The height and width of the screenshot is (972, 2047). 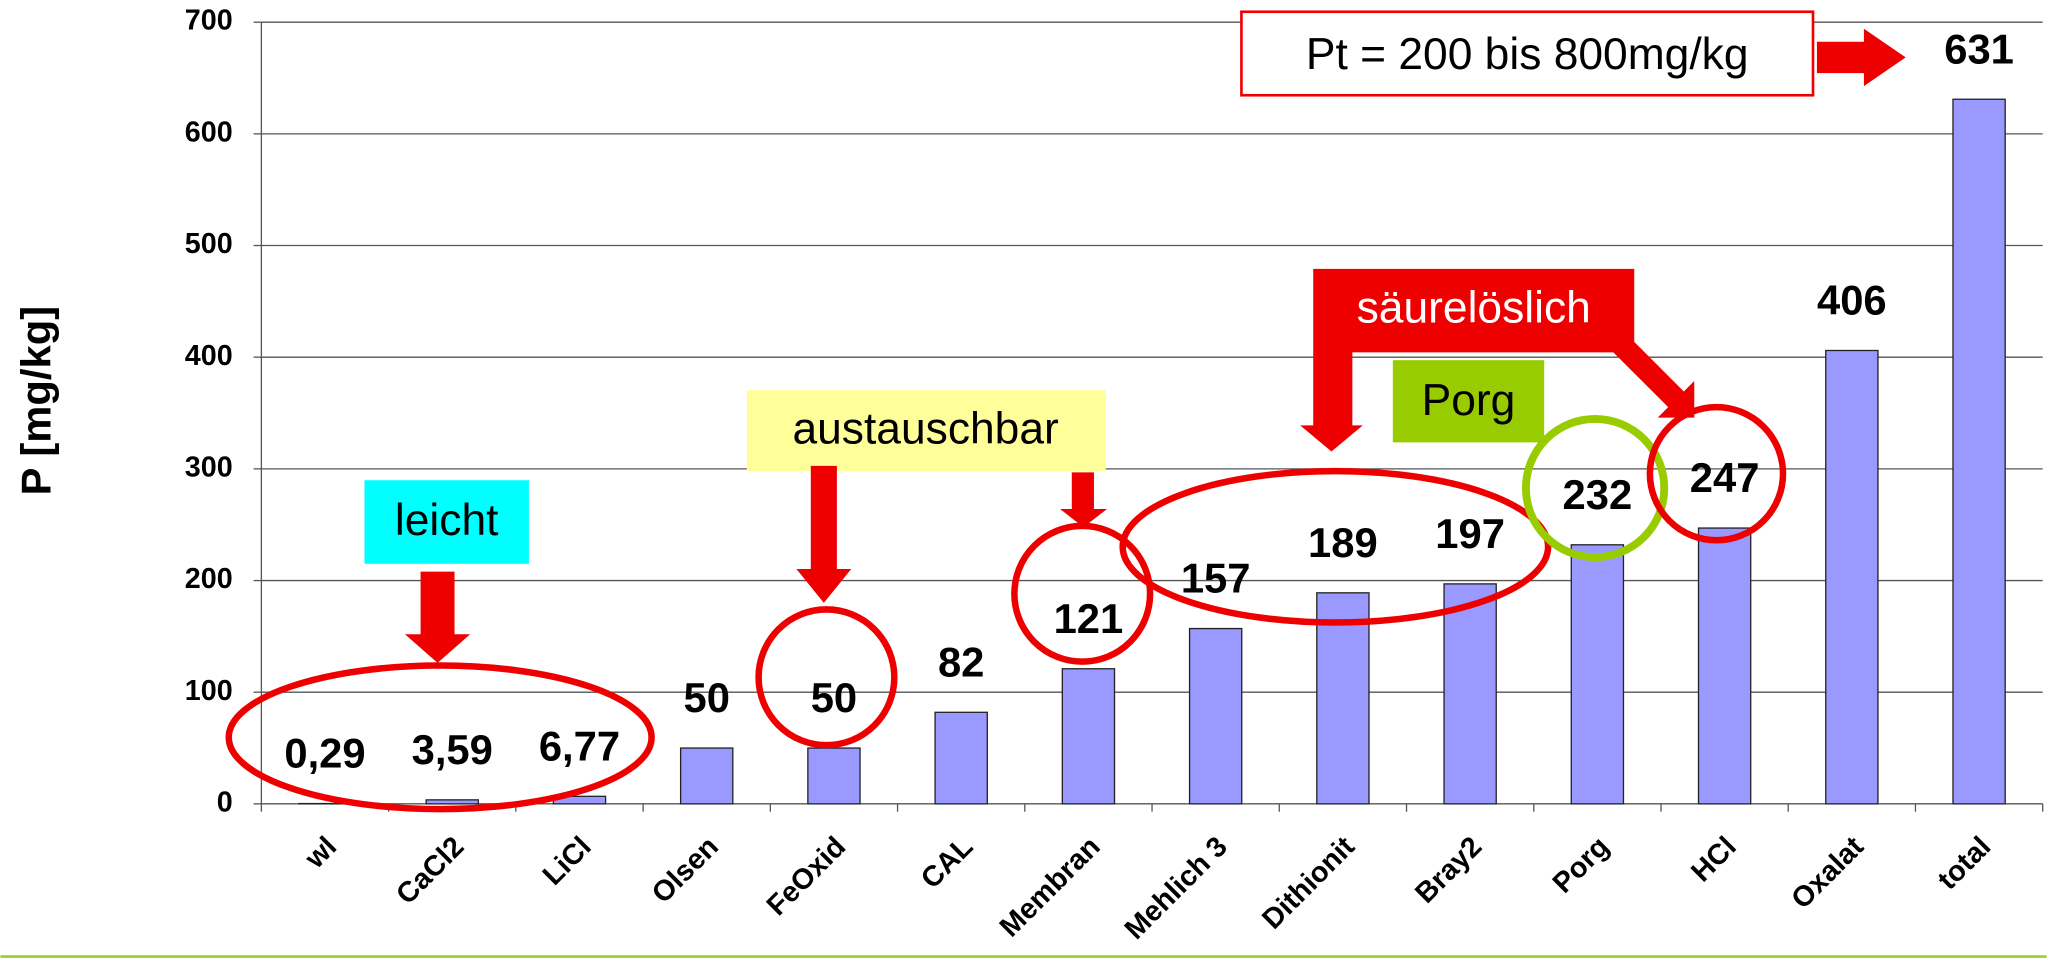 I want to click on value-label: 82, so click(x=961, y=661).